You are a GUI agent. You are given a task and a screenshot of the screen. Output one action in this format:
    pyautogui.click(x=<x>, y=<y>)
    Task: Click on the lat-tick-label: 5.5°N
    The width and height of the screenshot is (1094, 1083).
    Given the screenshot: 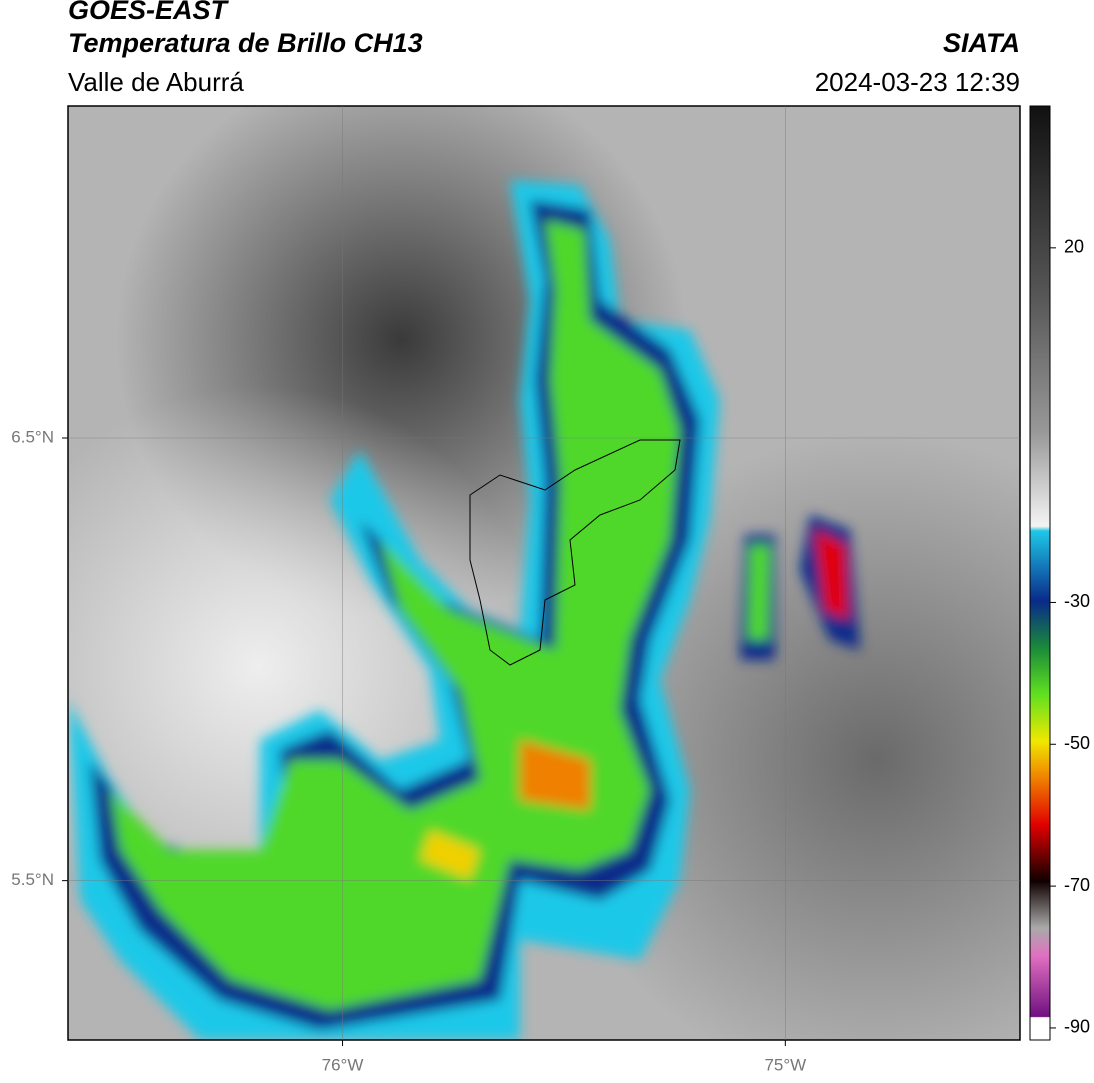 What is the action you would take?
    pyautogui.click(x=32, y=879)
    